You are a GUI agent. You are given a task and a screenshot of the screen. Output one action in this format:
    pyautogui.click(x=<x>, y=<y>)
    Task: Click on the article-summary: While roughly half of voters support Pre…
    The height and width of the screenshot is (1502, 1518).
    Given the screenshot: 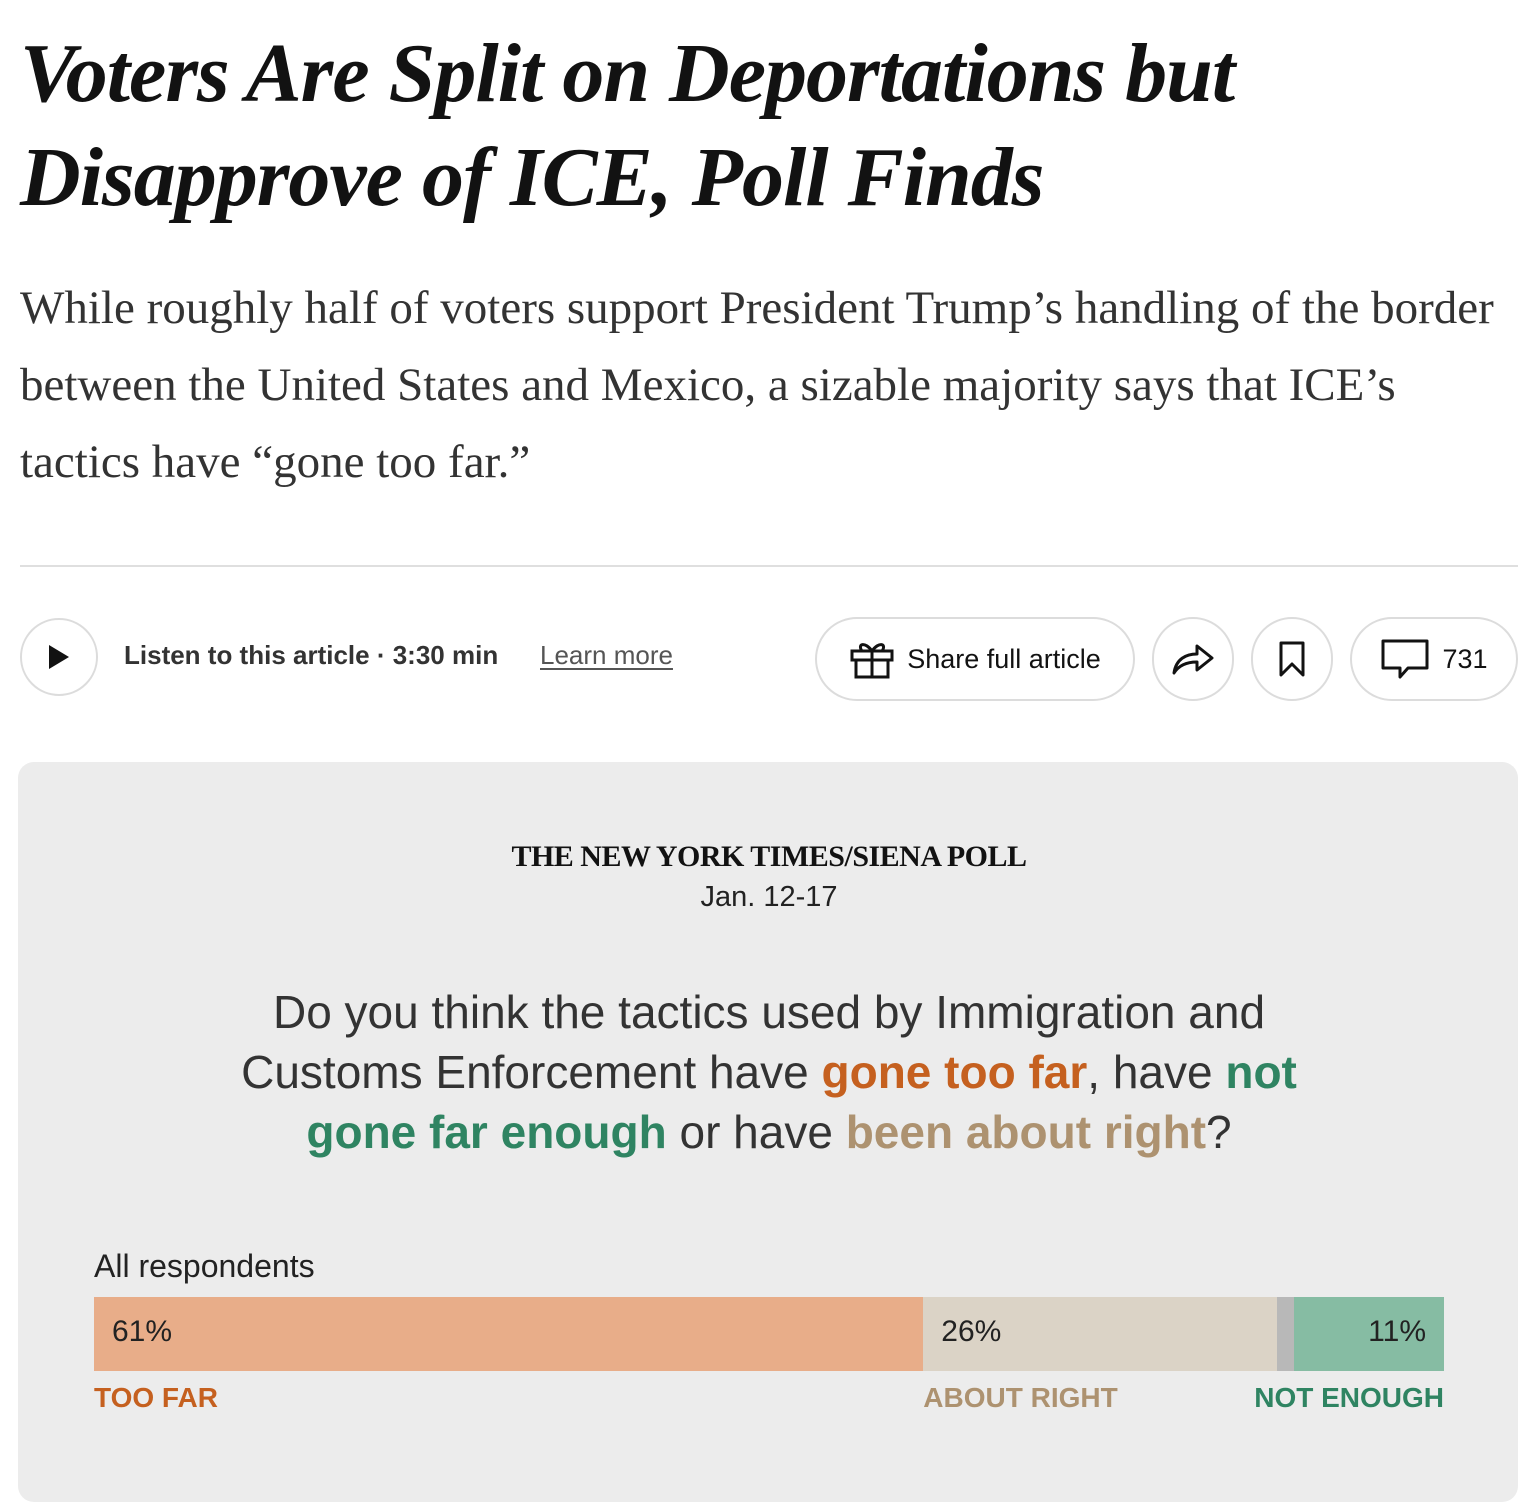 What is the action you would take?
    pyautogui.click(x=757, y=385)
    